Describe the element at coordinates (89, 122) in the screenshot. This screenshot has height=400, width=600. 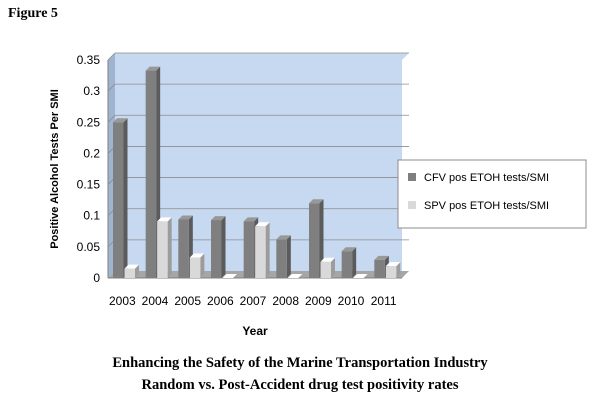
I see `y-tick-label: 0.25` at that location.